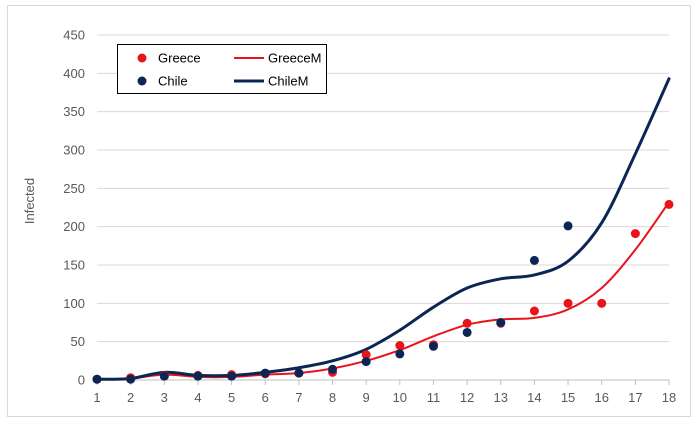 This screenshot has width=697, height=429. What do you see at coordinates (635, 397) in the screenshot?
I see `x-tick-label: 17` at bounding box center [635, 397].